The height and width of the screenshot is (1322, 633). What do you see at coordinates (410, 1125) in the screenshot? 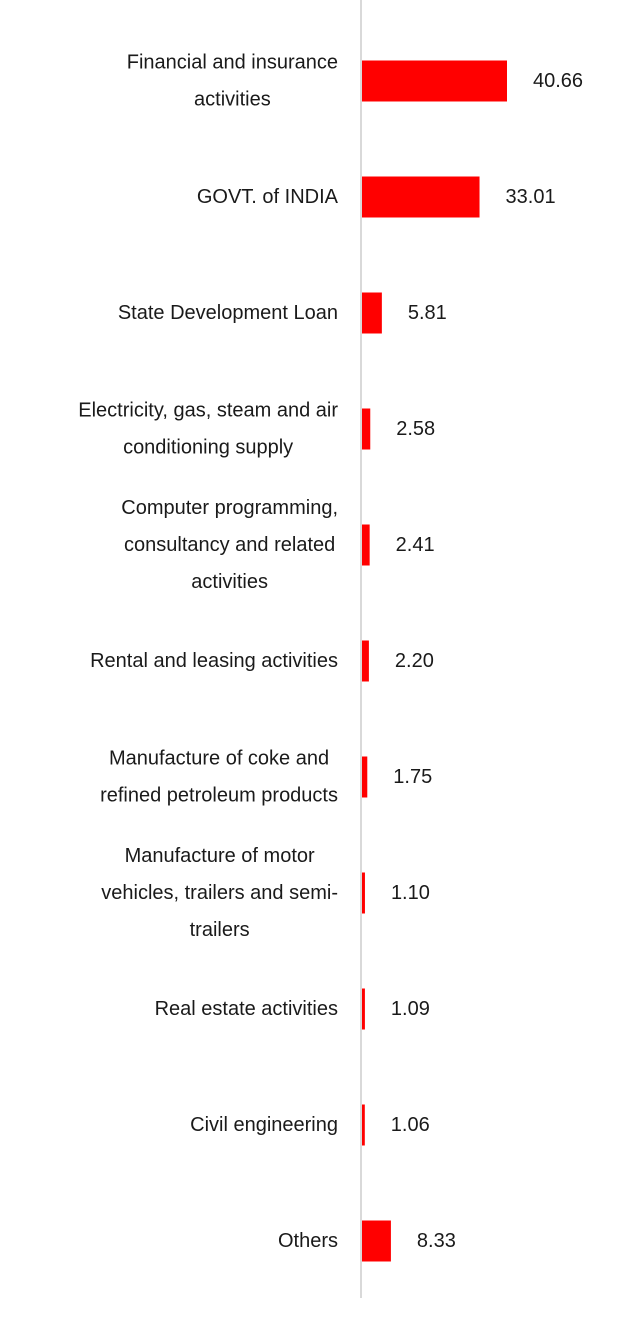
I see `data-label: 1.06` at bounding box center [410, 1125].